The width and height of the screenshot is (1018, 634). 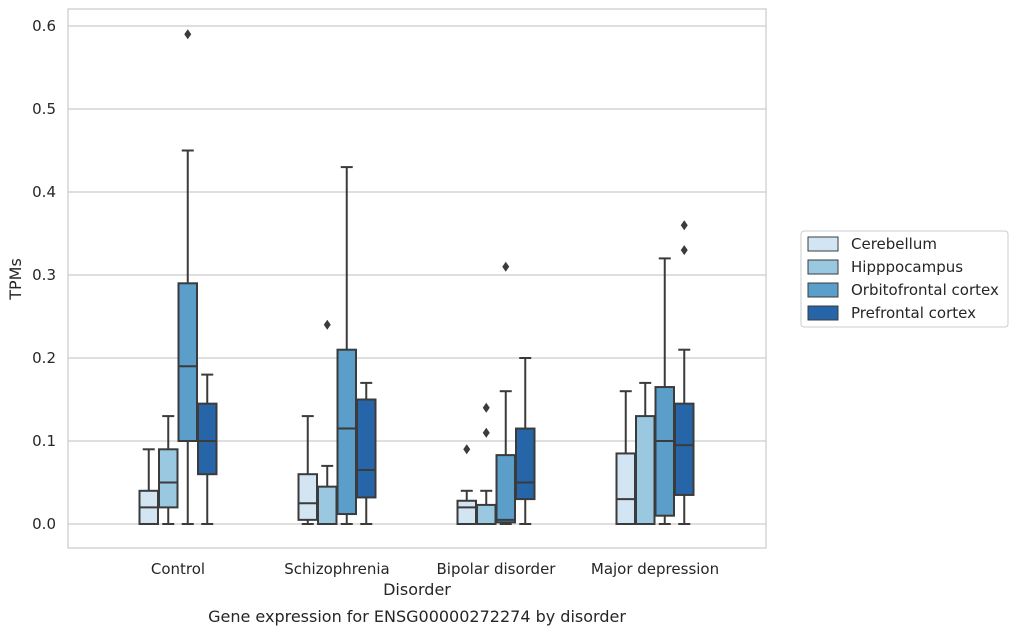 I want to click on x-tick-label: Schizophrenia, so click(x=336, y=569).